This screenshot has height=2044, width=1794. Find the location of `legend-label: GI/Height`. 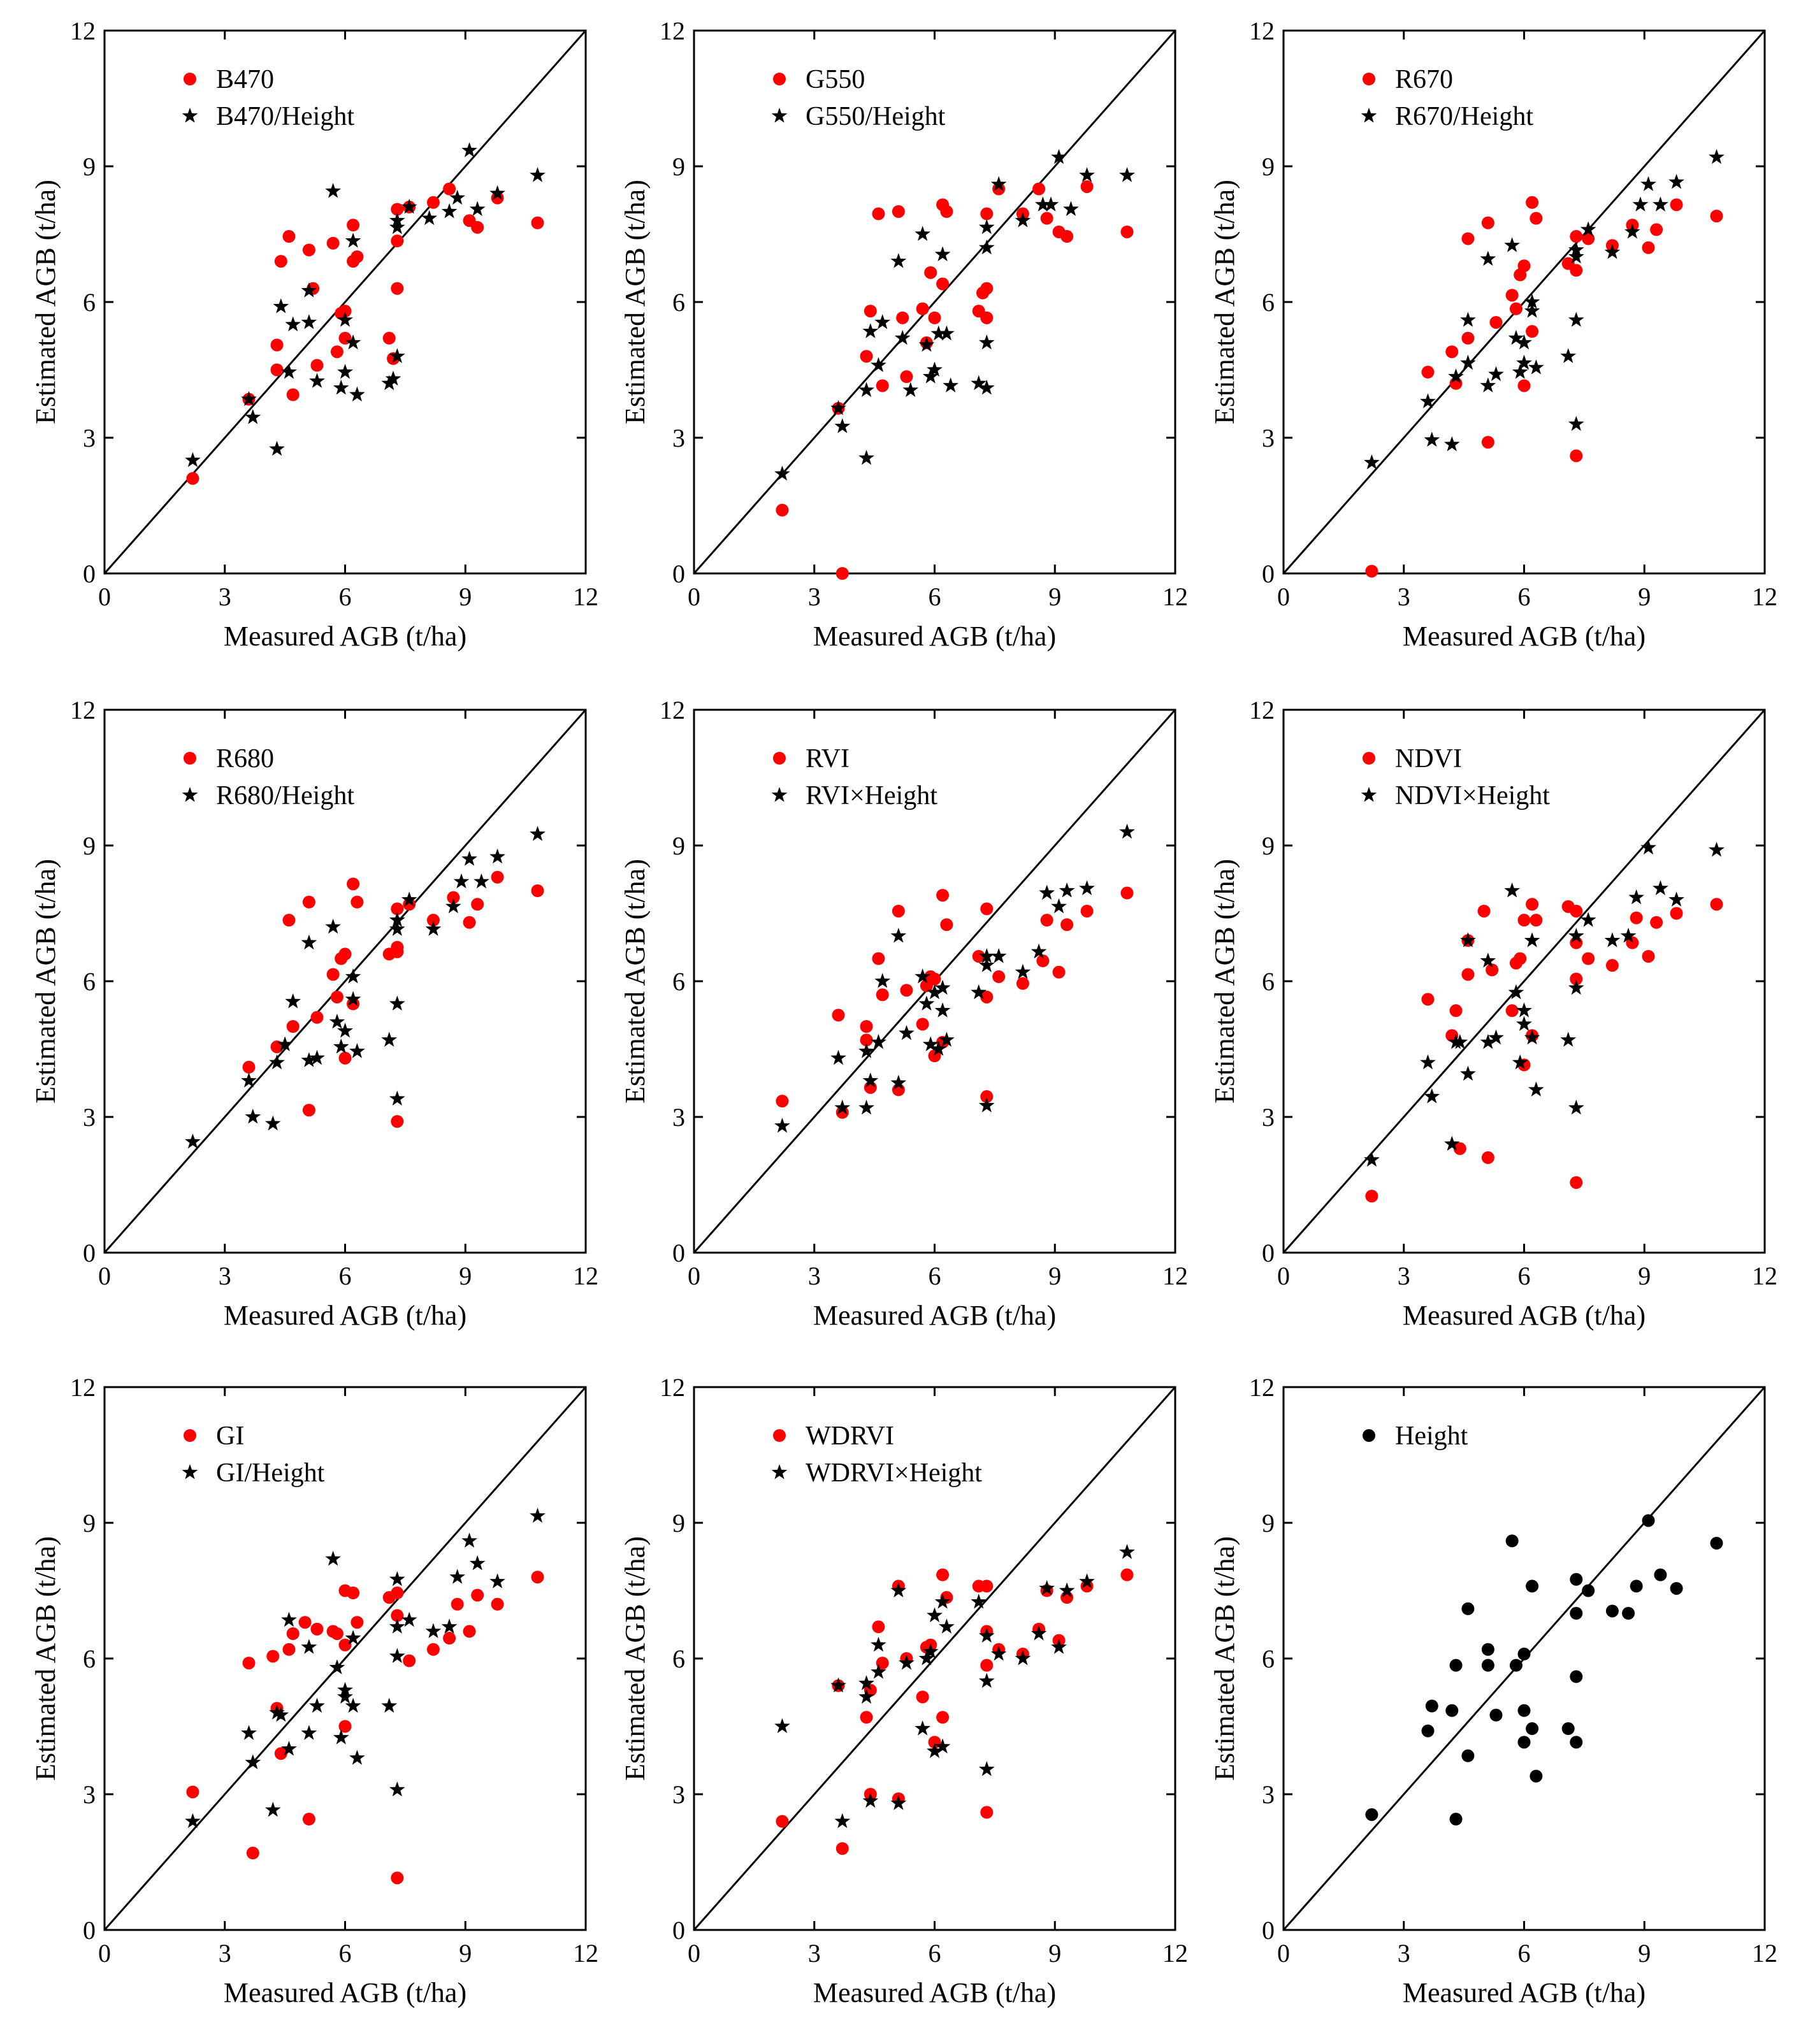

legend-label: GI/Height is located at coordinates (270, 1473).